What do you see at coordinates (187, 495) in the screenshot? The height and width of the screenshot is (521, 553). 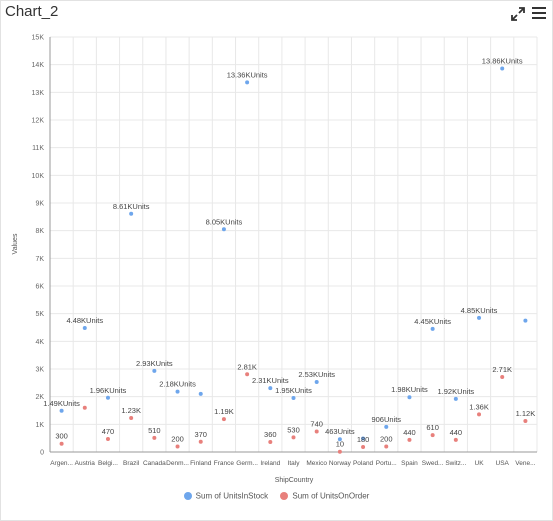 I see `legend-marker-units-in-stock` at bounding box center [187, 495].